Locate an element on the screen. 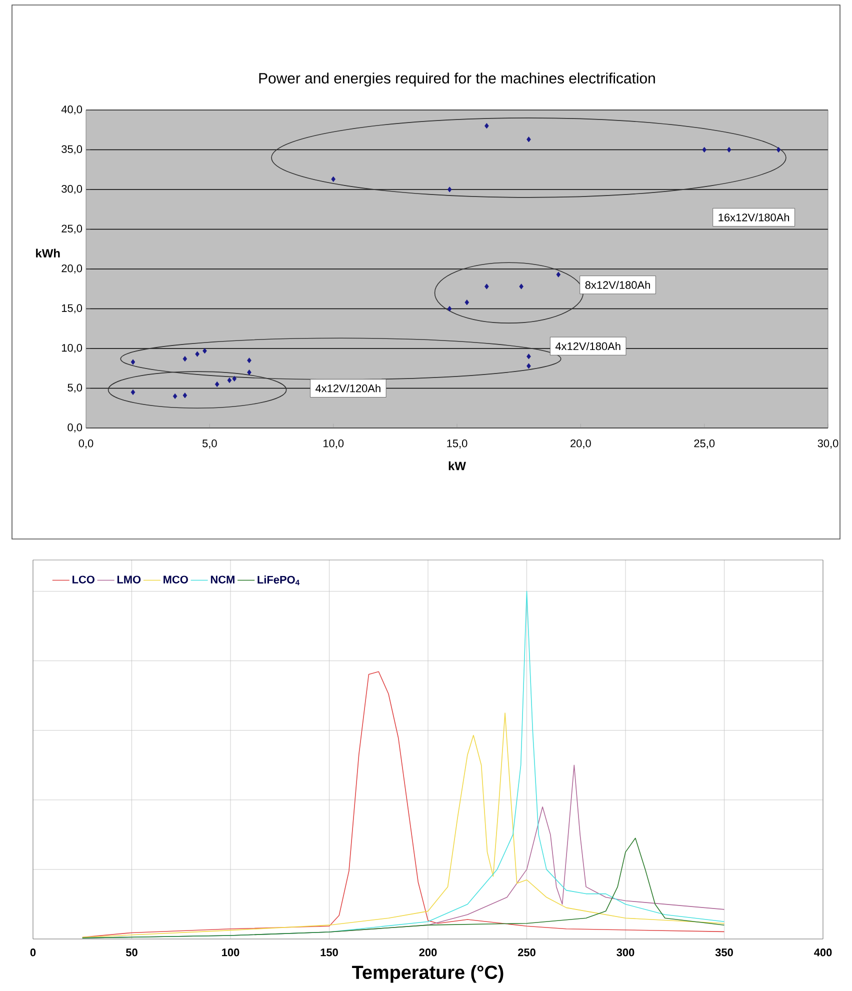 Image resolution: width=852 pixels, height=991 pixels. y-tick-label: 5,0 is located at coordinates (75, 388).